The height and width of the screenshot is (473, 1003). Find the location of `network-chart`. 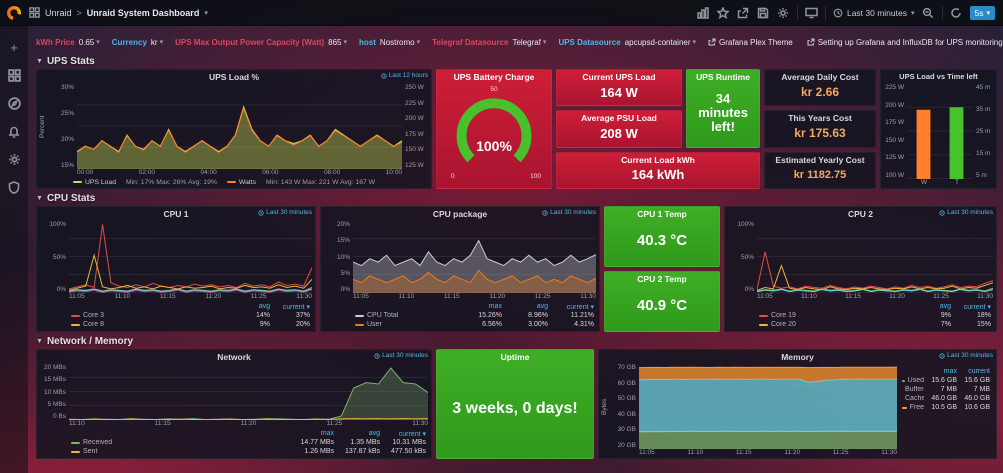

network-chart is located at coordinates (248, 392).